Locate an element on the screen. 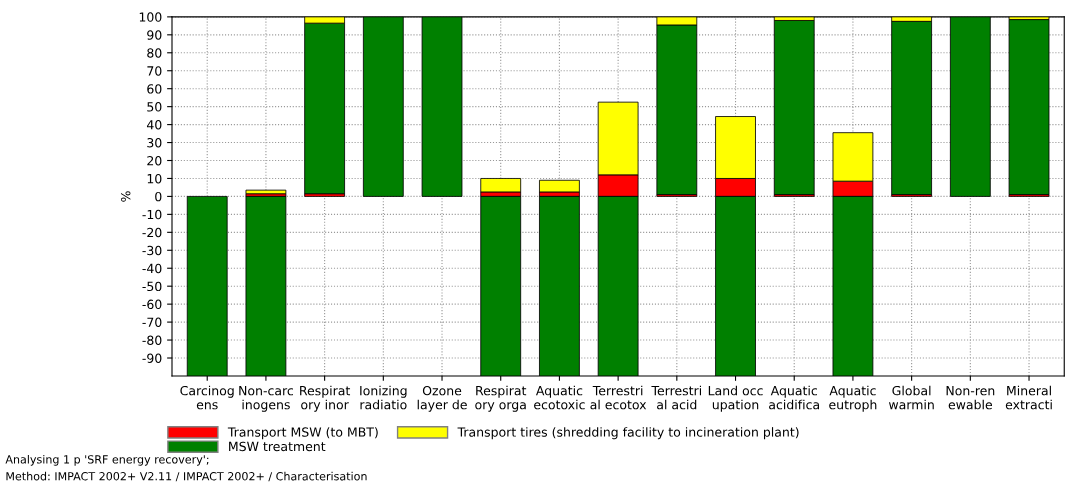 The width and height of the screenshot is (1075, 482). y-tick-label: 40 is located at coordinates (154, 125).